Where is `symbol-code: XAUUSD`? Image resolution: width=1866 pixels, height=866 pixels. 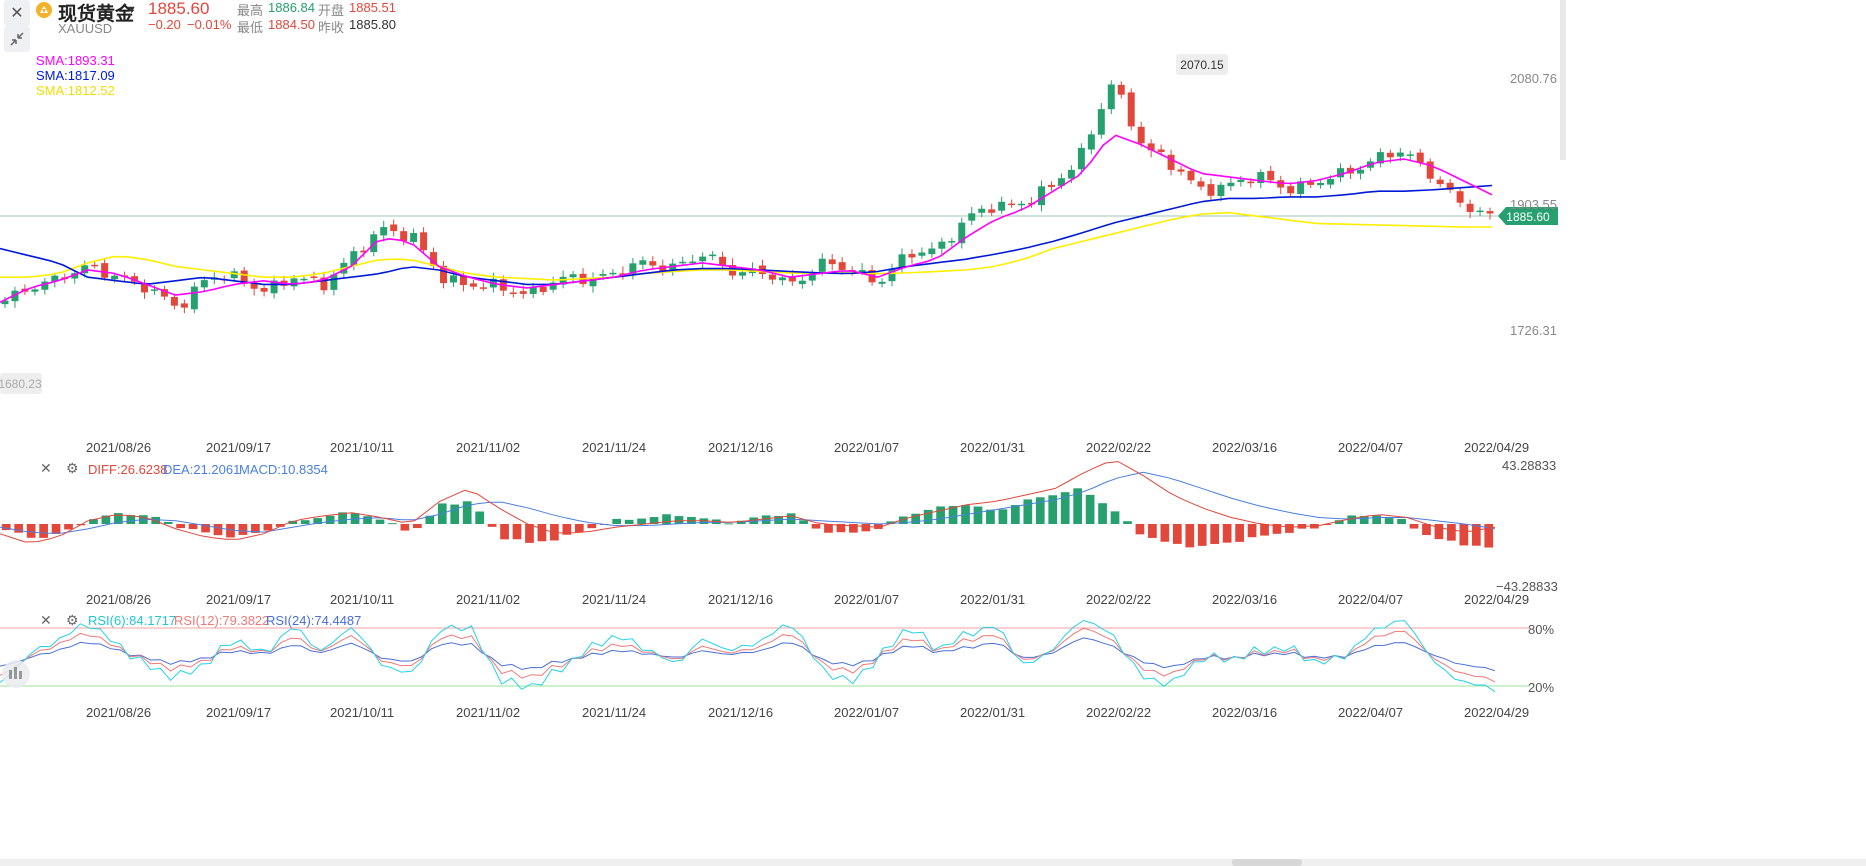
symbol-code: XAUUSD is located at coordinates (85, 28).